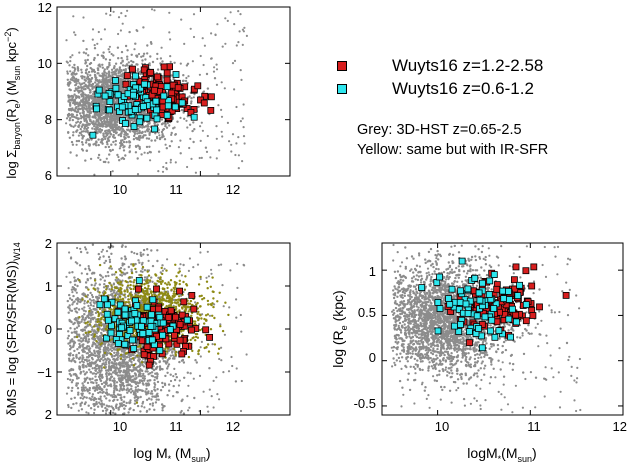 This screenshot has height=465, width=630. I want to click on red-data-point, so click(132, 69).